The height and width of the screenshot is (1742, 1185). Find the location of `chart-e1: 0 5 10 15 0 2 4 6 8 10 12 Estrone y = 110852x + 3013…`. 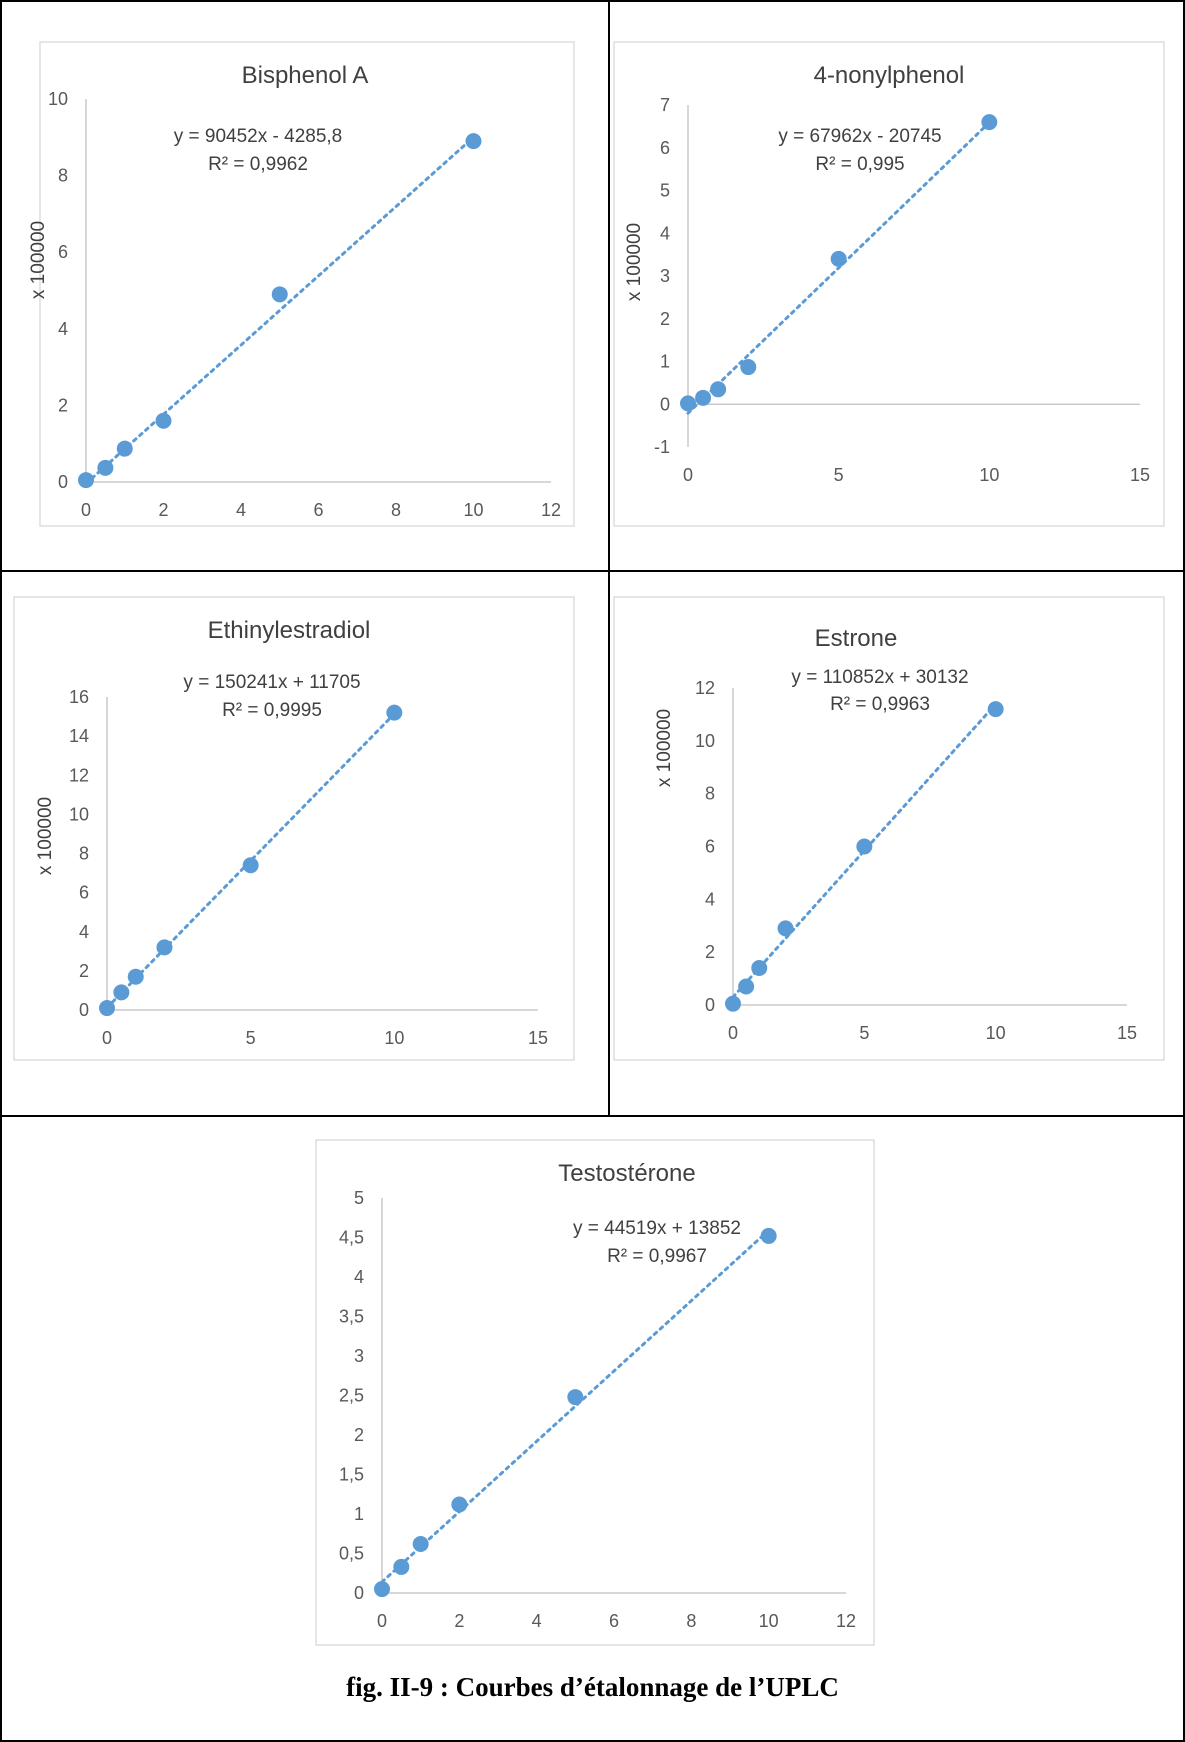

chart-e1: 0 5 10 15 0 2 4 6 8 10 12 Estrone y = 110852x + 3013… is located at coordinates (889, 828).